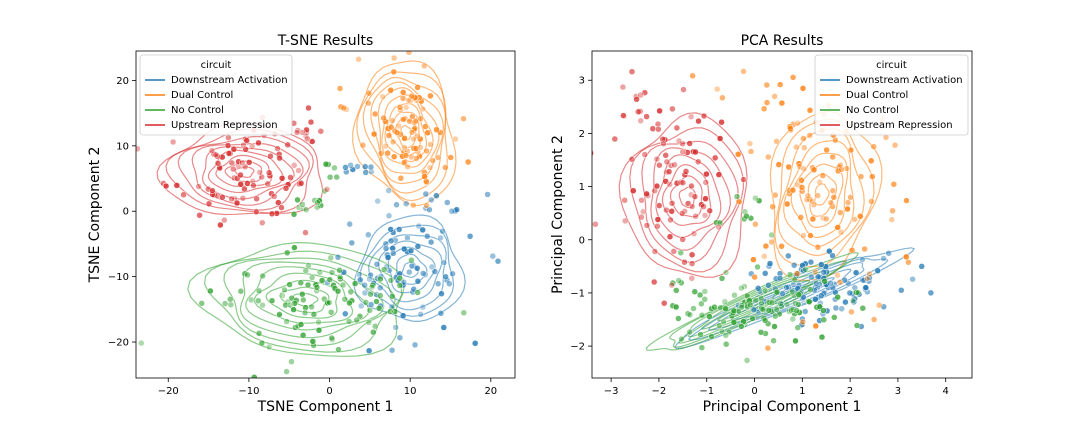  I want to click on legend-entry: Dual Control, so click(202, 95).